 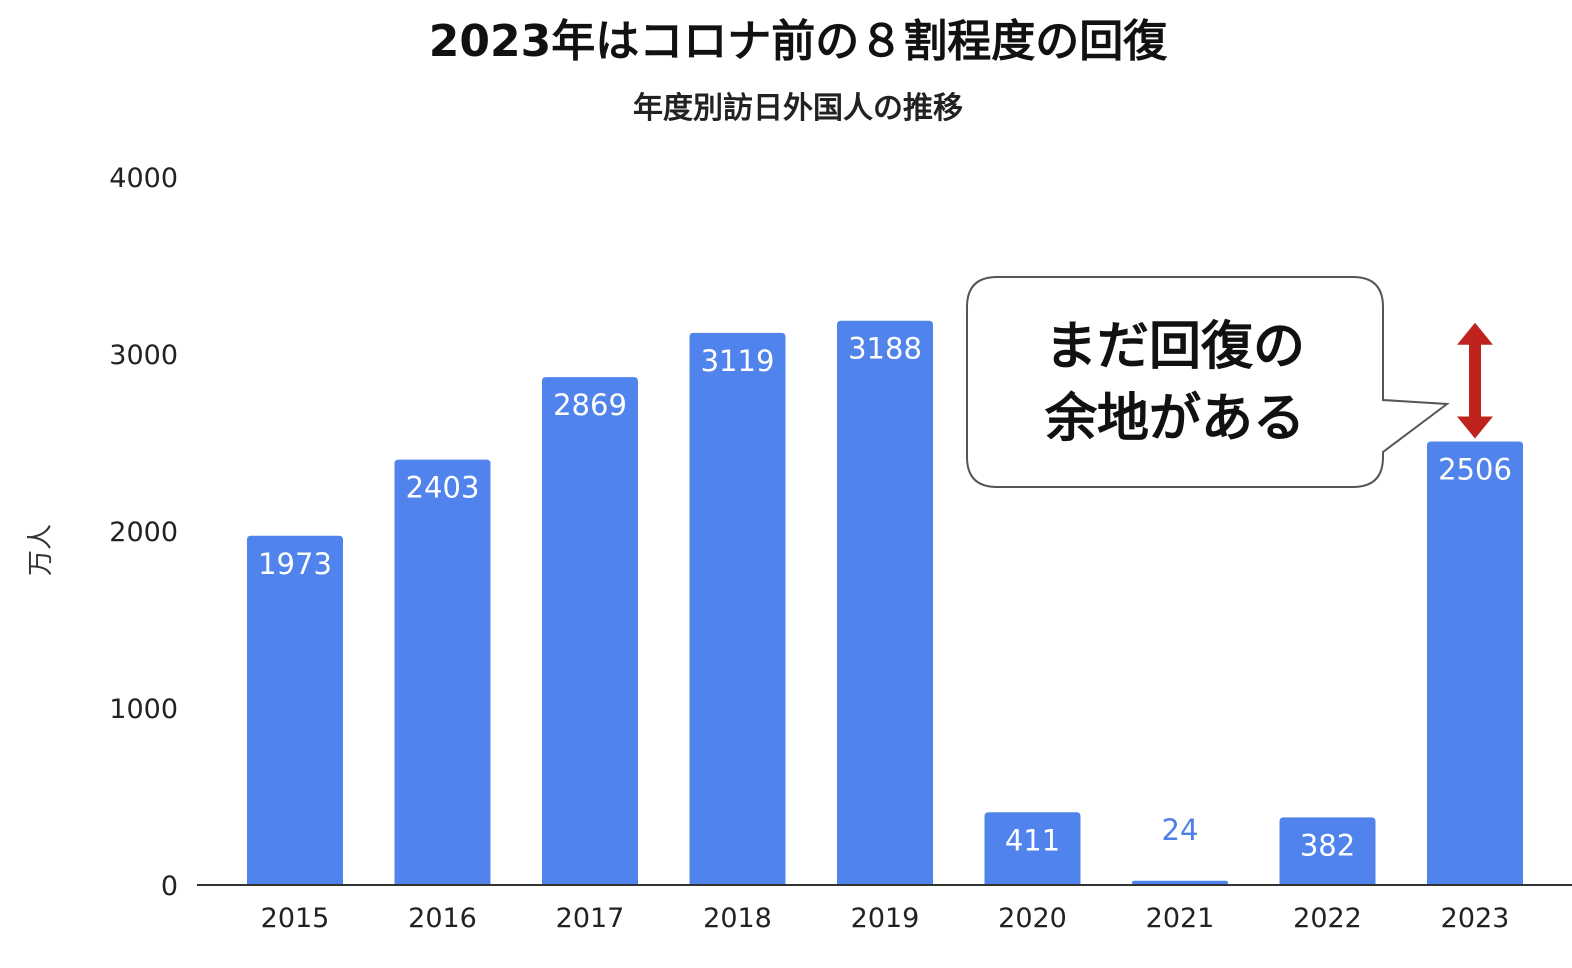 I want to click on x-tick-label: 2022, so click(x=1327, y=918).